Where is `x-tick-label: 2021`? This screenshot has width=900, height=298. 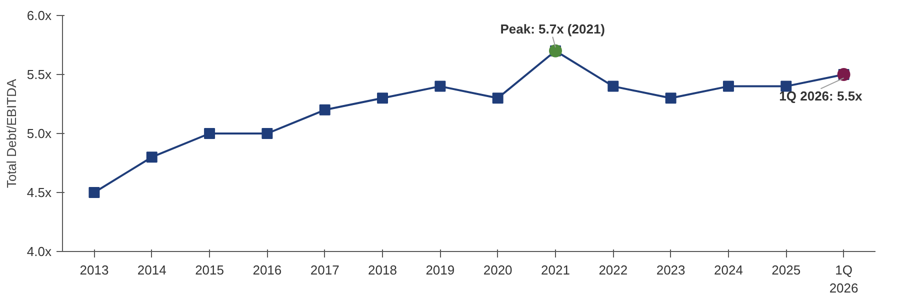 x-tick-label: 2021 is located at coordinates (555, 270).